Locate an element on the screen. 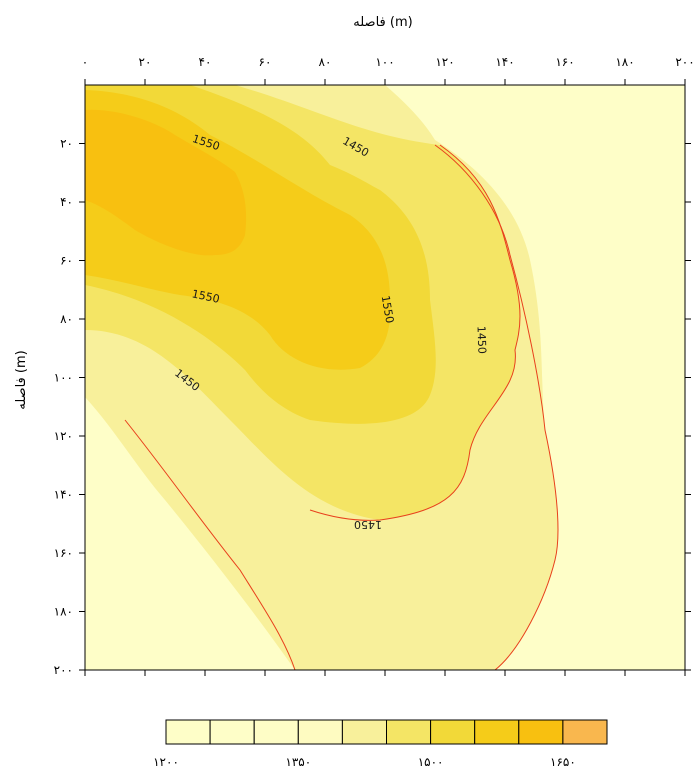  x-tick-label-160: ۱۶۰ is located at coordinates (564, 62).